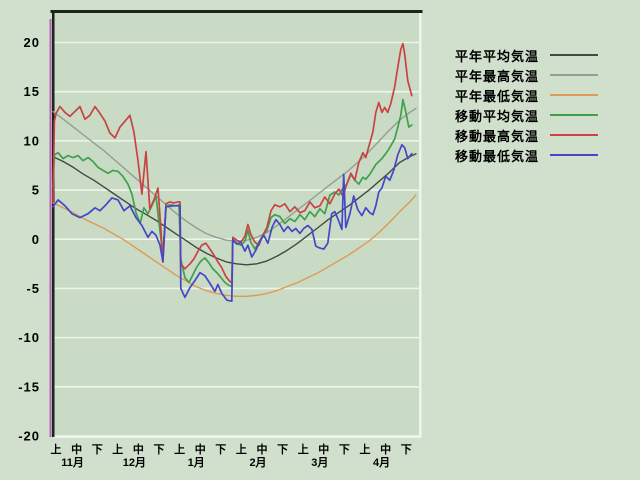  Describe the element at coordinates (36, 239) in the screenshot. I see `y-tick-label: 0` at that location.